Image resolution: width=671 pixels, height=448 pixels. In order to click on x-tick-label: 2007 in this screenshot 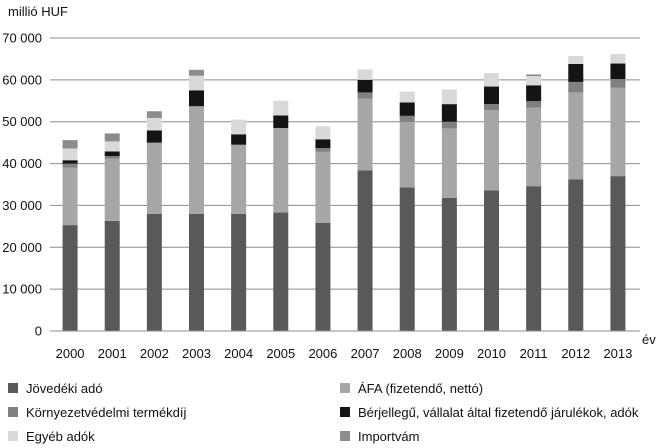, I will do `click(365, 353)`.